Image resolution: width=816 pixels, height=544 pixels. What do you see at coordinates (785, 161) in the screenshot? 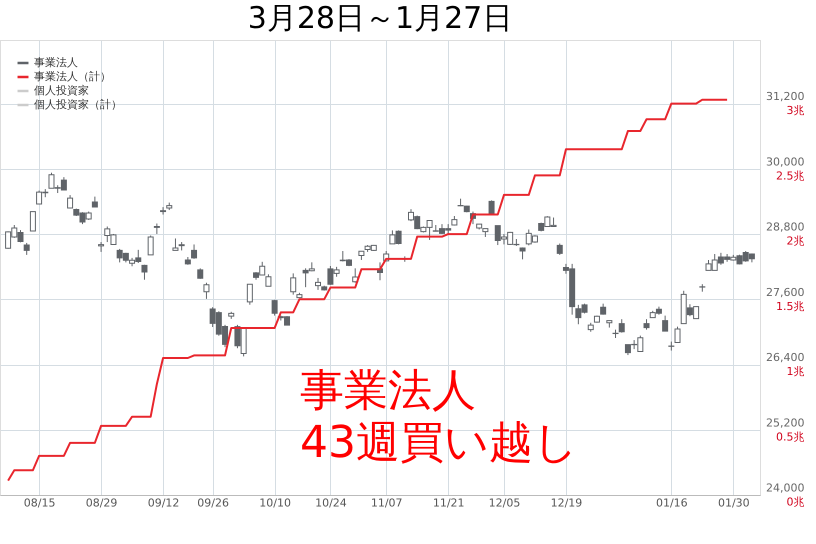
I see `y-tick-label: 30,000` at bounding box center [785, 161].